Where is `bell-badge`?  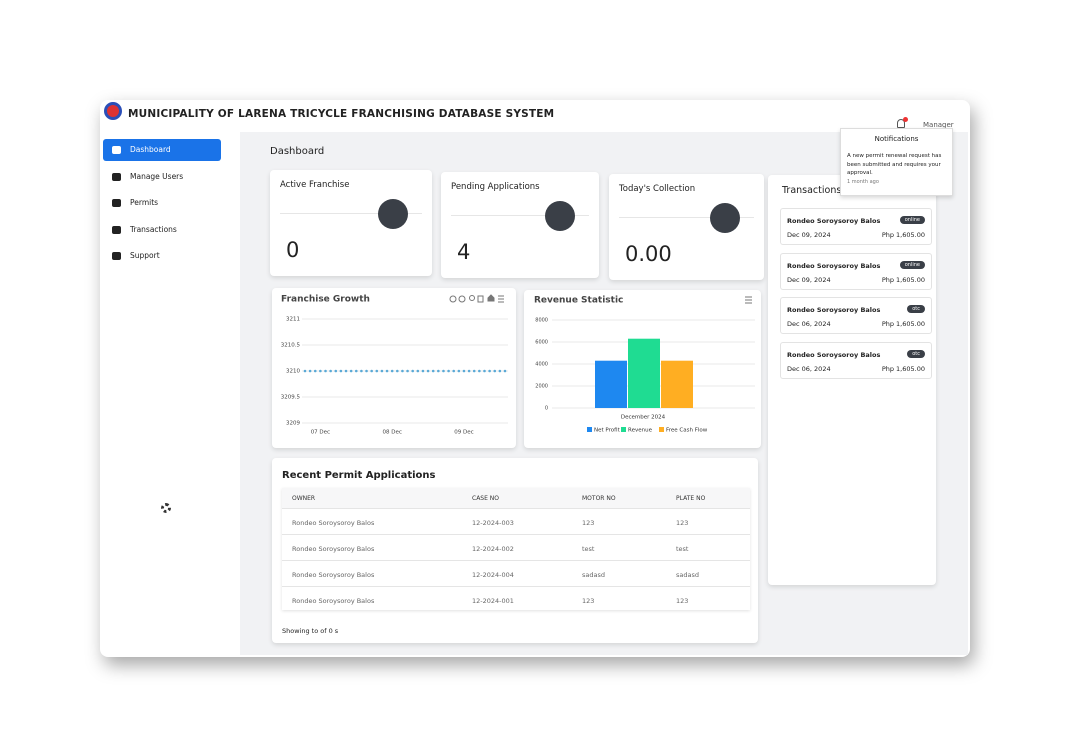
bell-badge is located at coordinates (905, 119).